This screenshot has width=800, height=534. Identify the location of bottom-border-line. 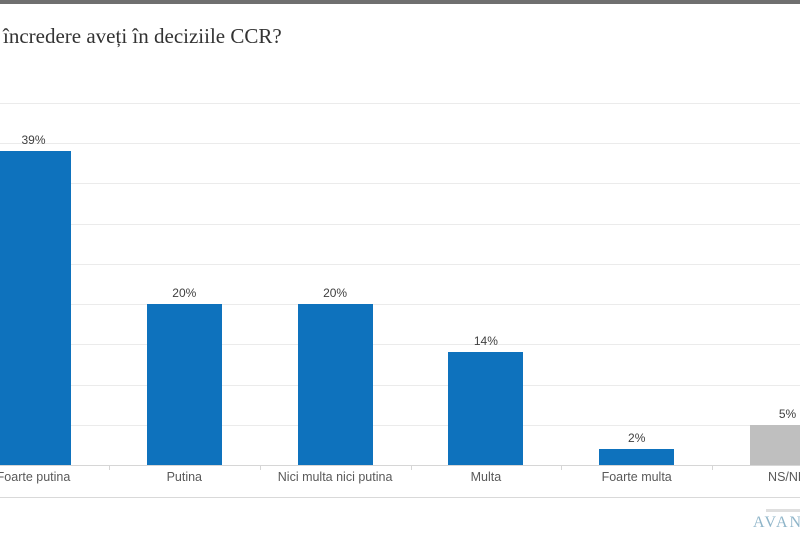
(400, 497).